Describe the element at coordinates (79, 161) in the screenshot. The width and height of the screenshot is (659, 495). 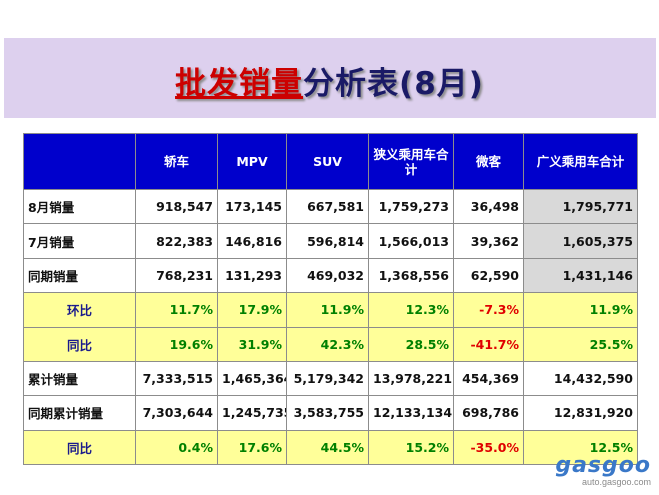
I see `header-cell-corner` at that location.